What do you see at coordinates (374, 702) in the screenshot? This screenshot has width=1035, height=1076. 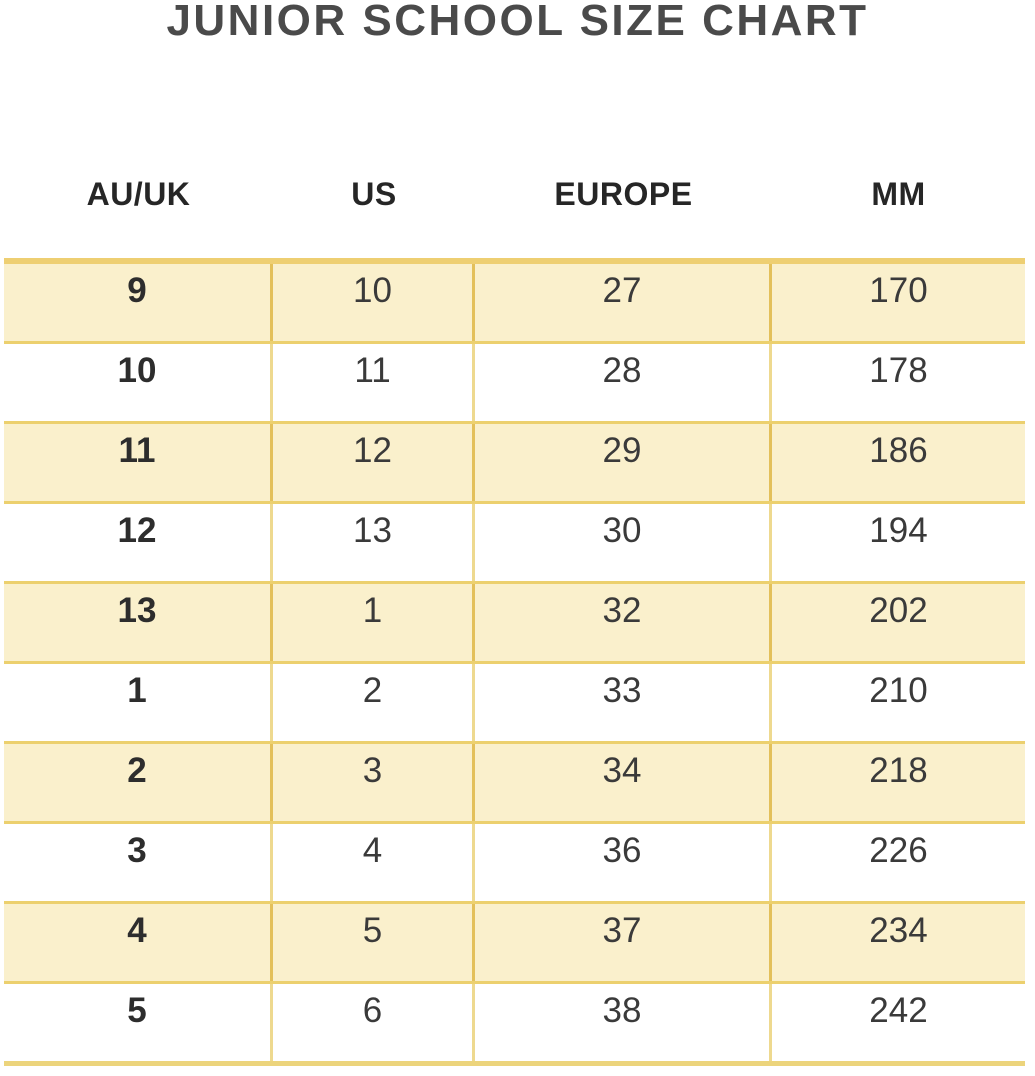 I see `table-cell-us: 2` at bounding box center [374, 702].